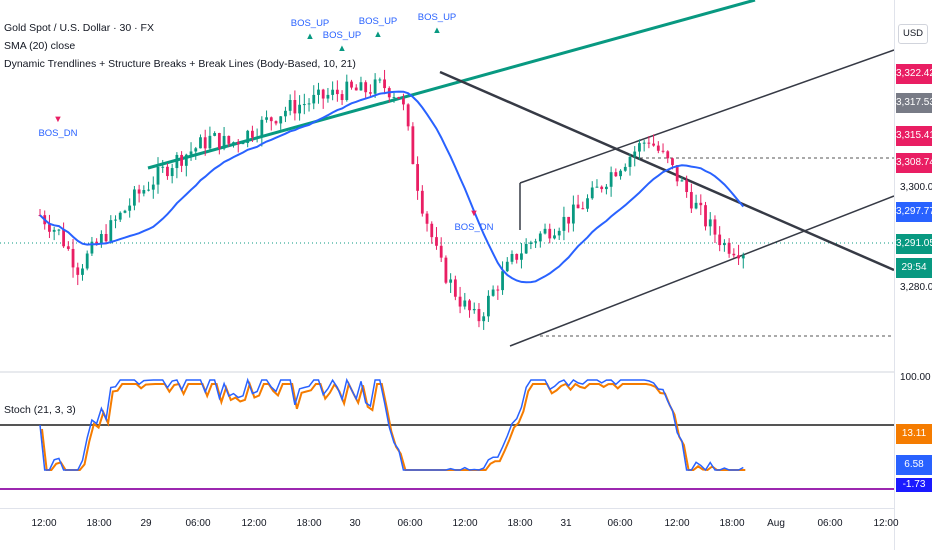  What do you see at coordinates (40, 410) in the screenshot?
I see `stoch-legend: Stoch (21, 3, 3)` at bounding box center [40, 410].